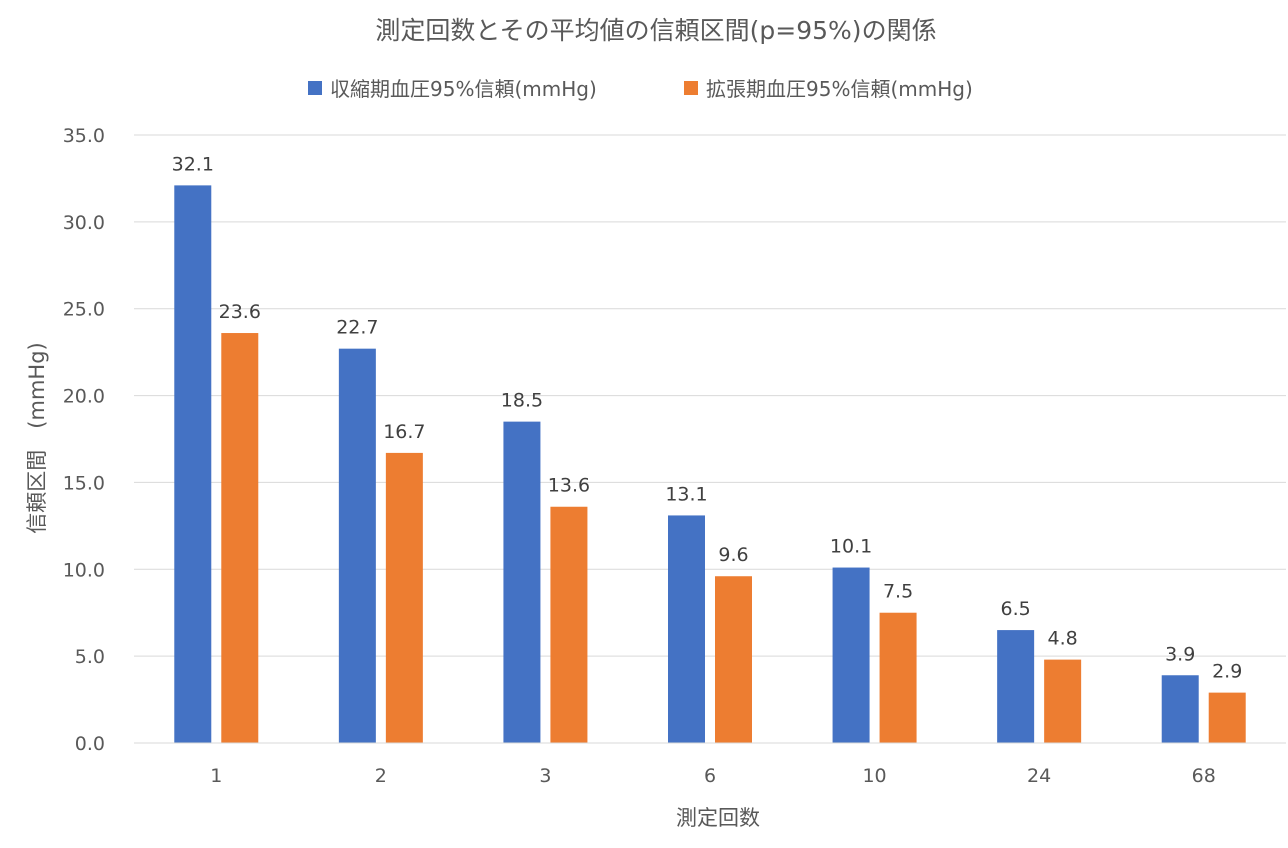  What do you see at coordinates (898, 592) in the screenshot?
I see `data-label-diastolic-10: 7.5` at bounding box center [898, 592].